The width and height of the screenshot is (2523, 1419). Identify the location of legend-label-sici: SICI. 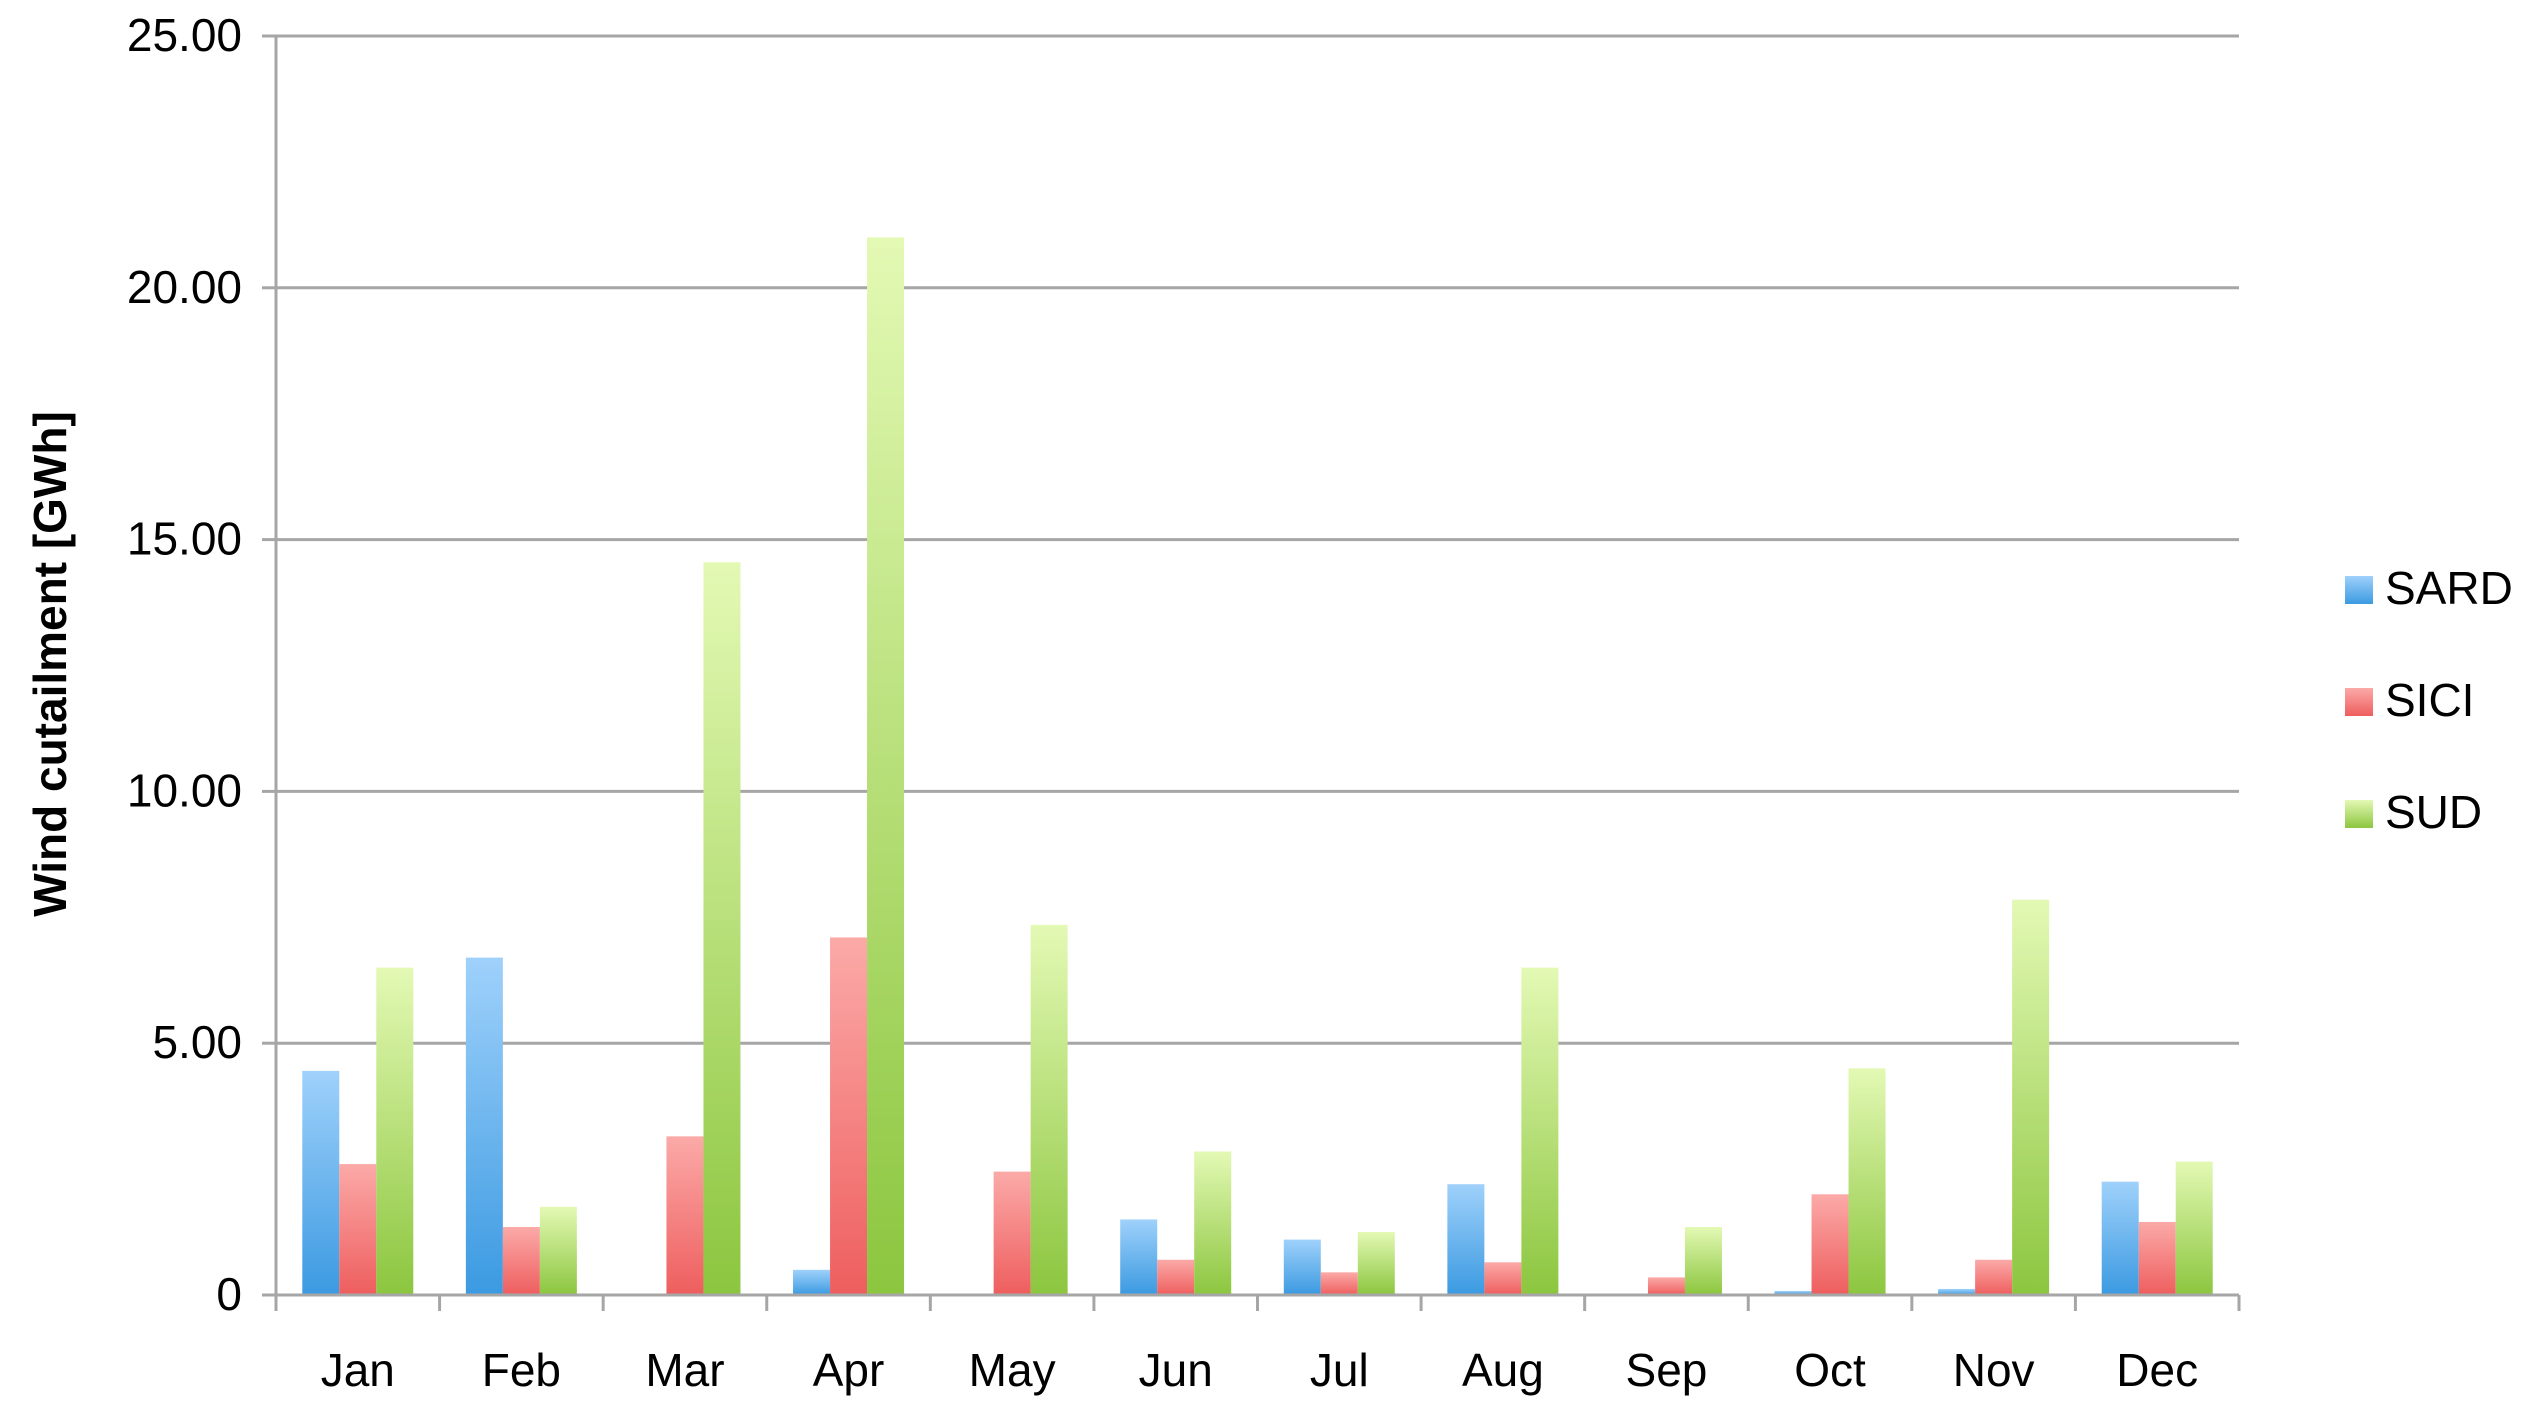
(2429, 700).